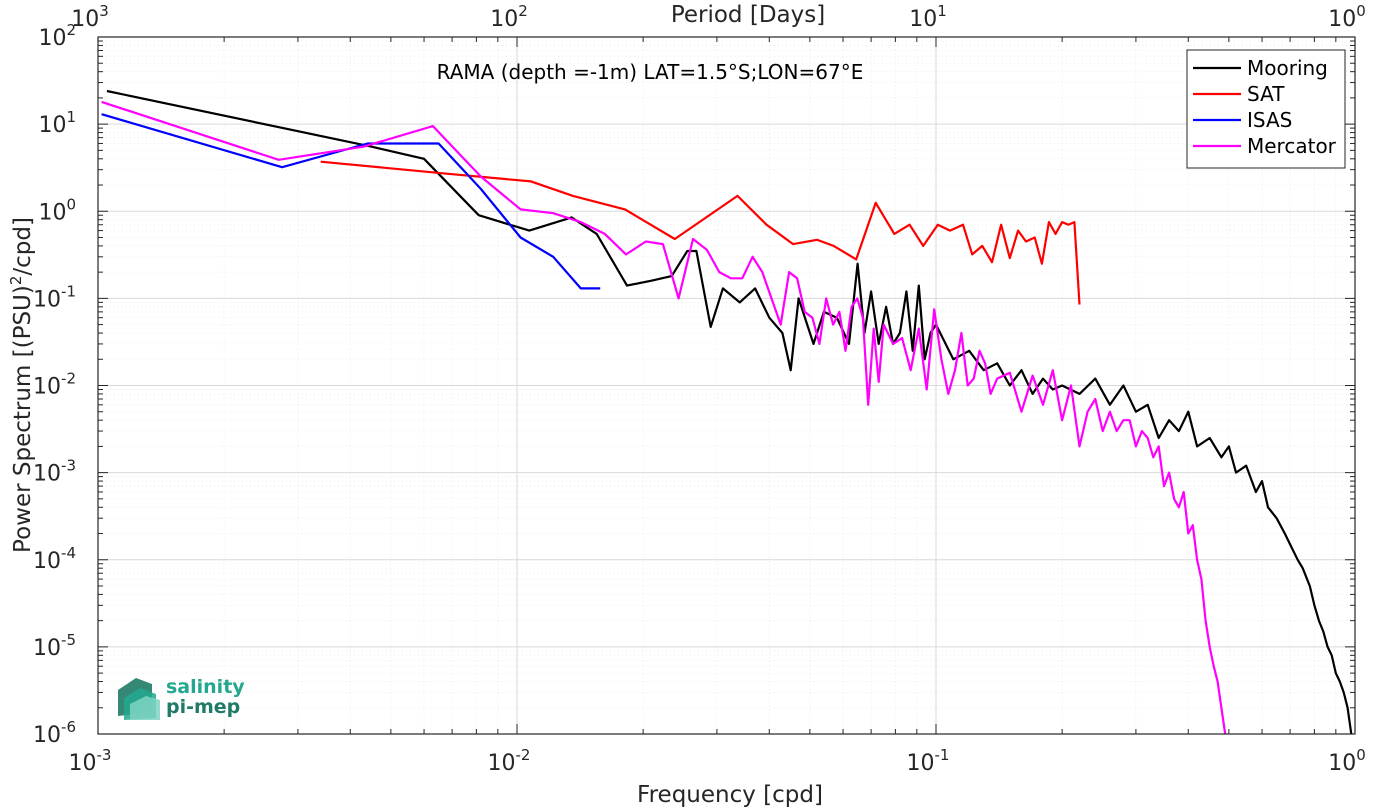  I want to click on y-axis-label-exponent: 2, so click(16, 281).